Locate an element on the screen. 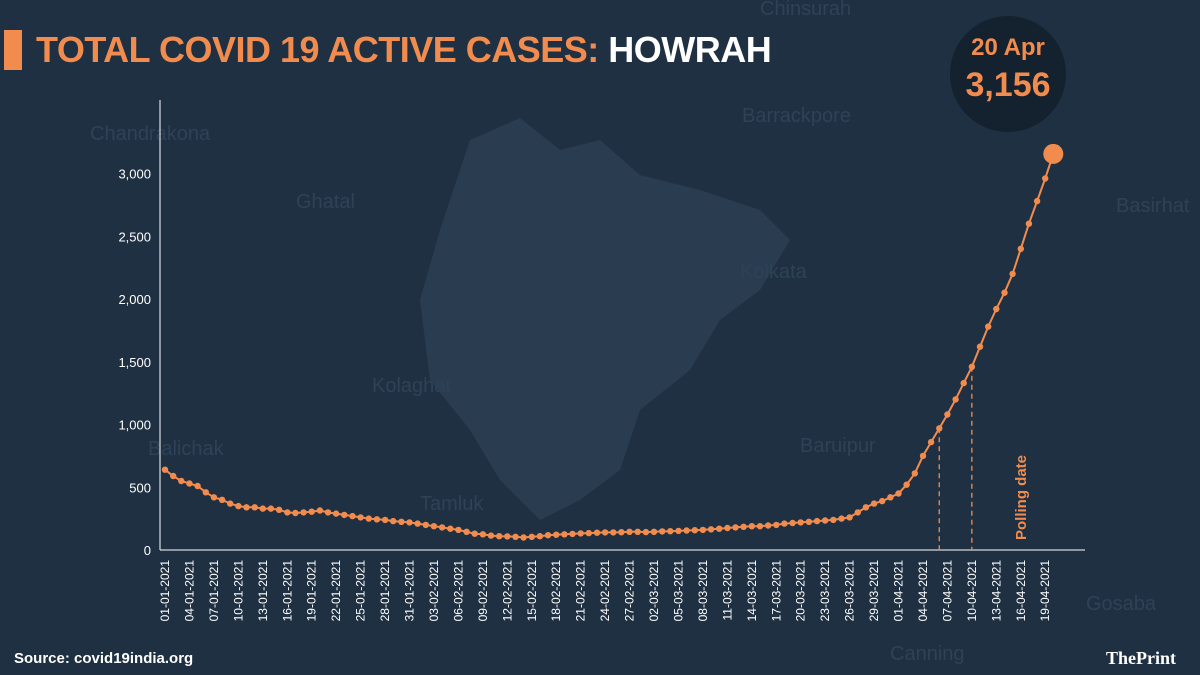 The image size is (1200, 675). title-main: TOTAL COVID 19 ACTIVE CASES: is located at coordinates (317, 49).